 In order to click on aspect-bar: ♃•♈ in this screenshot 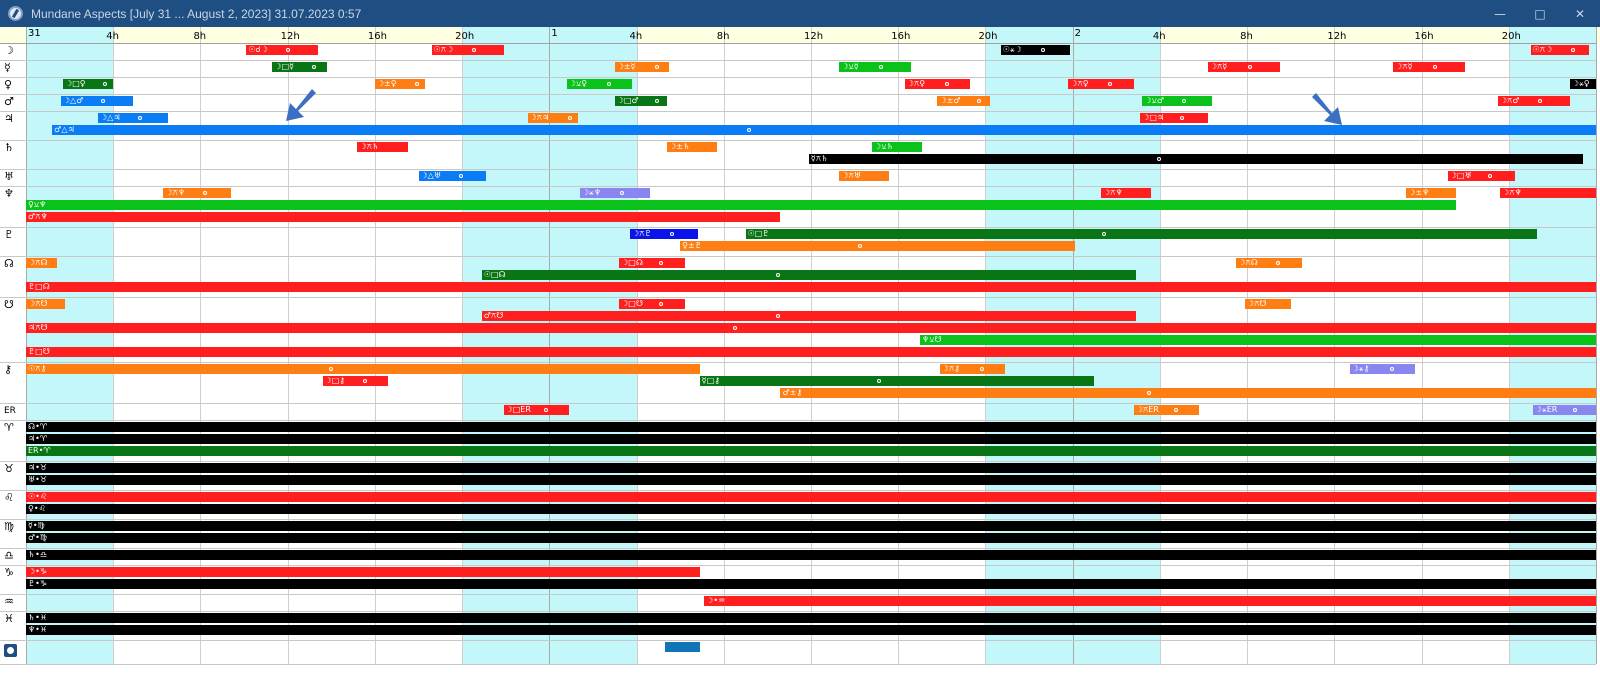, I will do `click(811, 439)`.